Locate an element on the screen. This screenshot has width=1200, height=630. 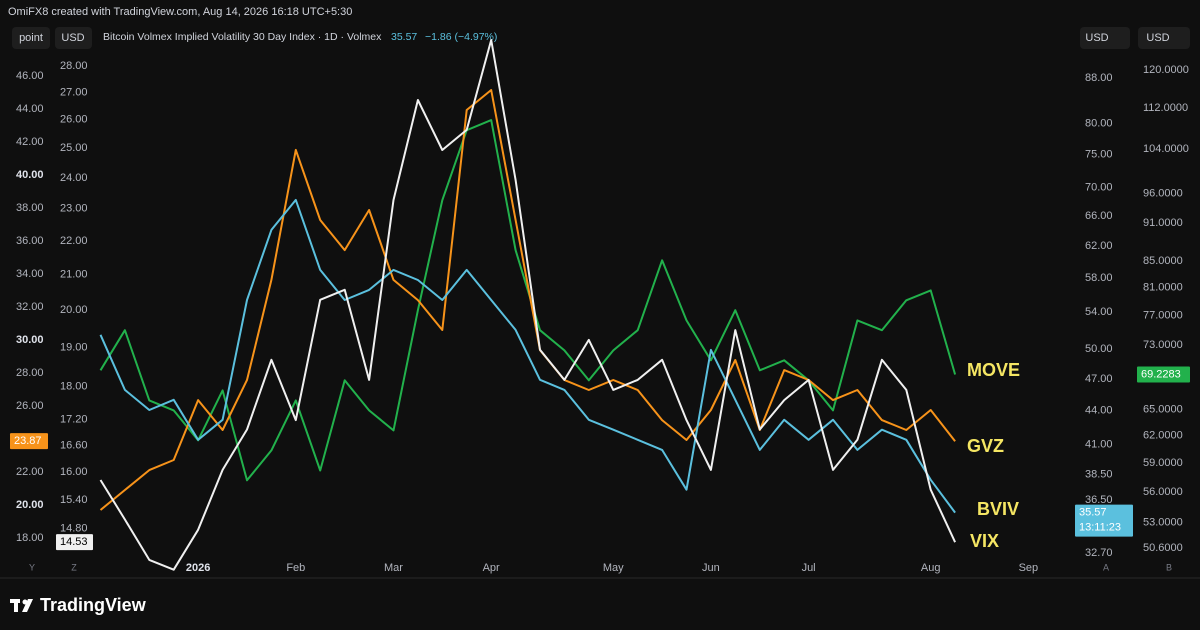
last-value-label: 23.87 is located at coordinates (28, 441).